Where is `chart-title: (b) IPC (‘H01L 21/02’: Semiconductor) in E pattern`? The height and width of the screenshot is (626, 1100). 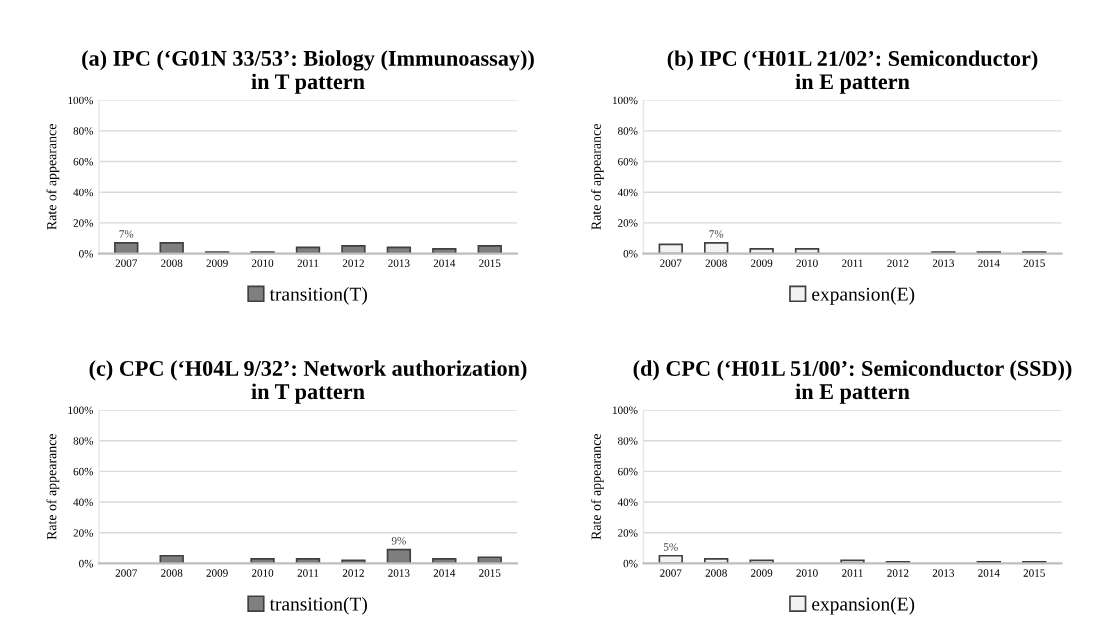 chart-title: (b) IPC (‘H01L 21/02’: Semiconductor) in E pattern is located at coordinates (852, 72).